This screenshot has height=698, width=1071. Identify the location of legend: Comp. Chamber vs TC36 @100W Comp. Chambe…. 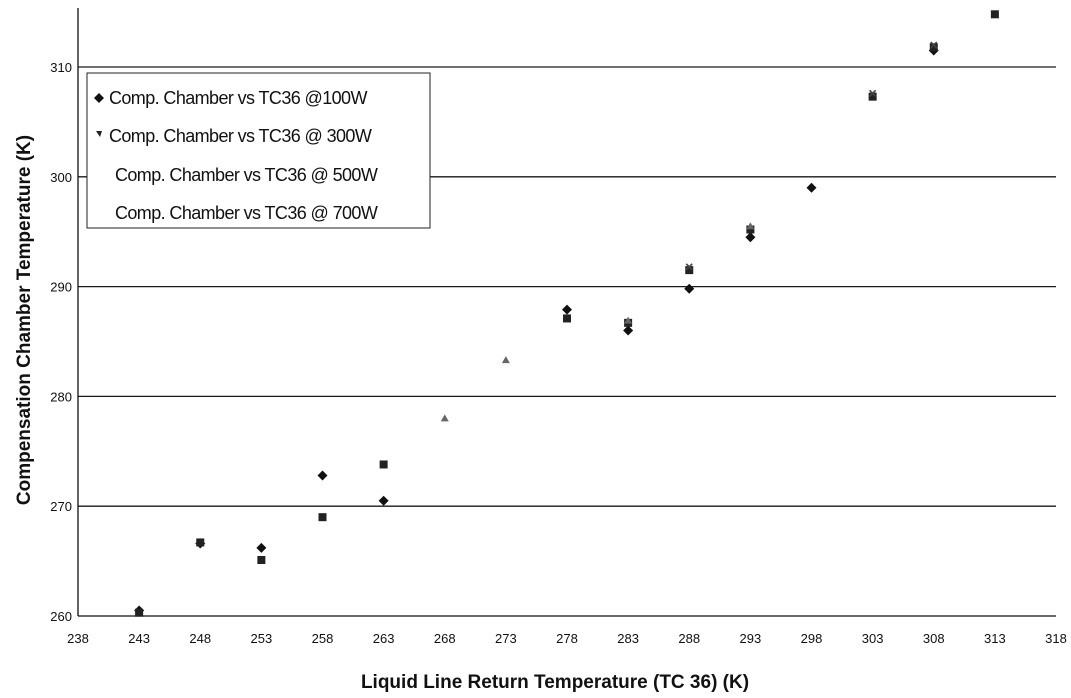
(258, 150).